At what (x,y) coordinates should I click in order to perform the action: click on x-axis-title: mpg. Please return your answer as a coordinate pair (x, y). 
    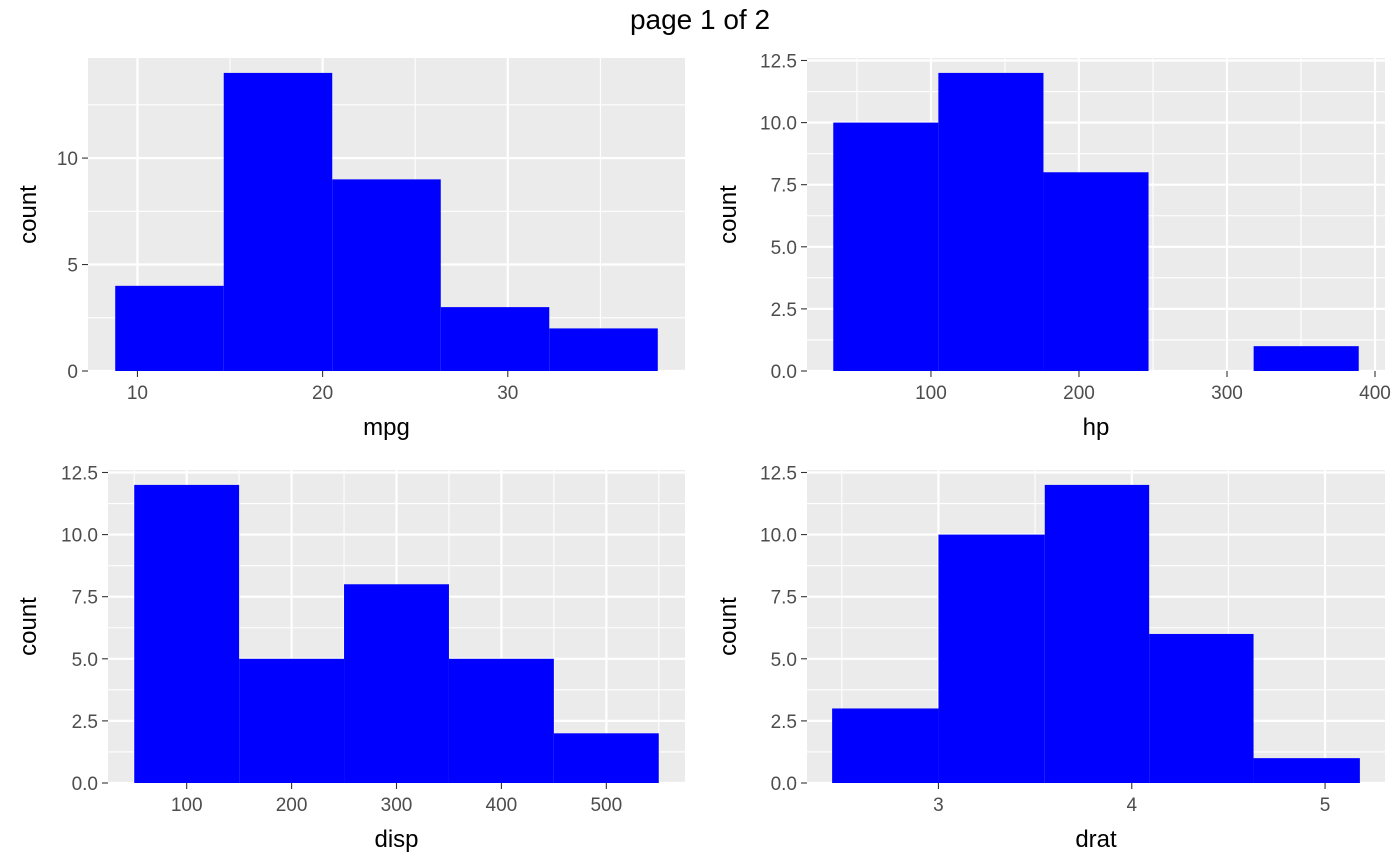
    Looking at the image, I should click on (386, 427).